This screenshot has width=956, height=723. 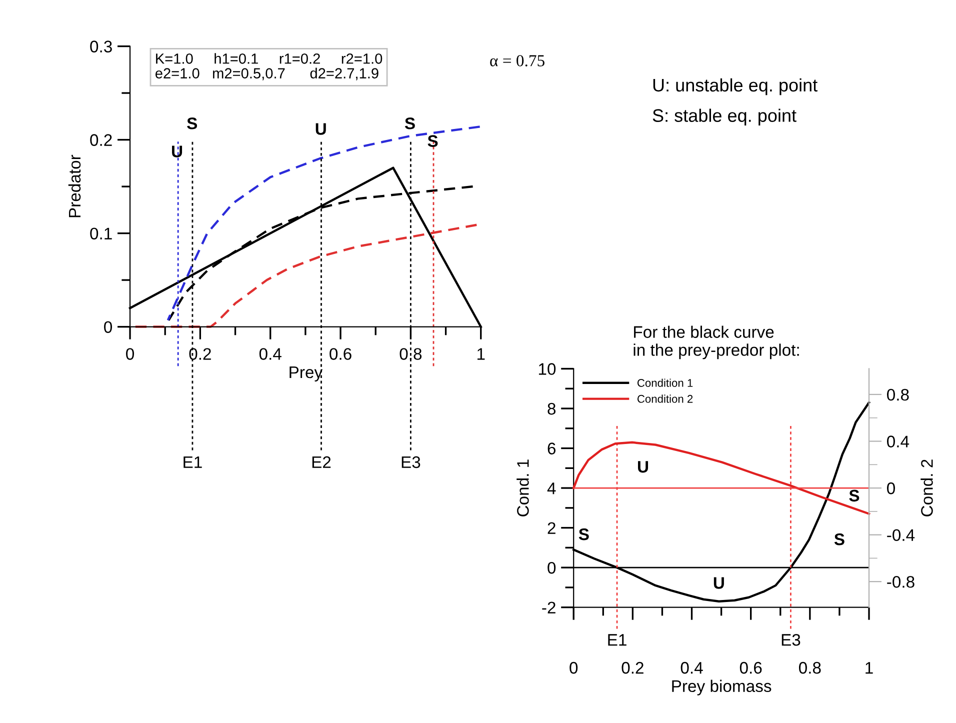 I want to click on y2-tick-label: -0.4, so click(x=901, y=535).